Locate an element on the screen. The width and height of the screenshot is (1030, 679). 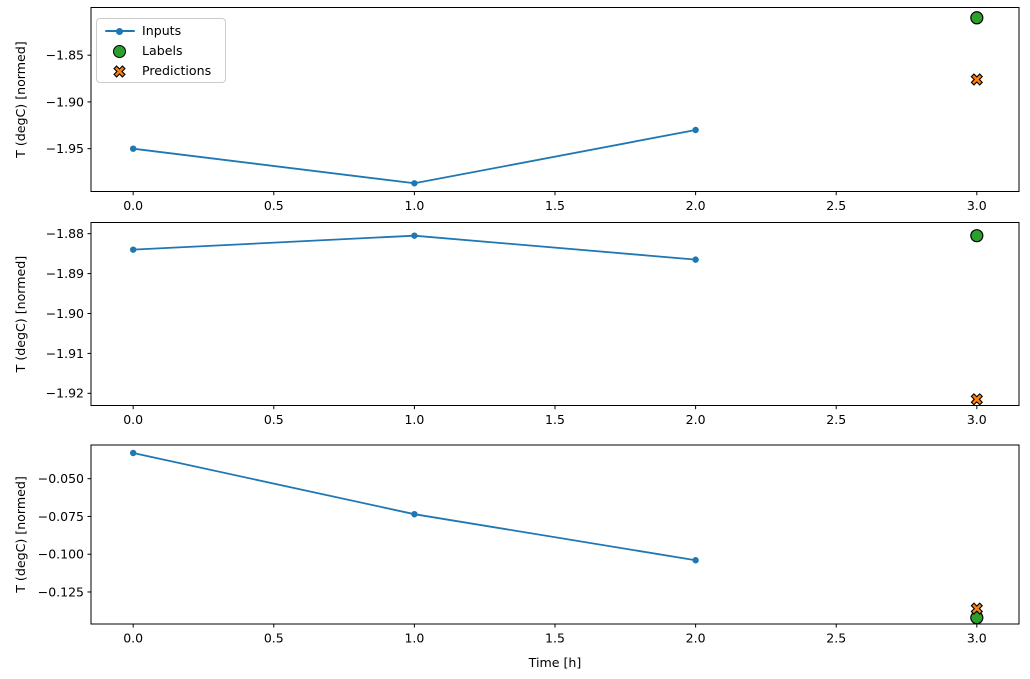
legend-item-predictions: Predictions is located at coordinates (161, 71).